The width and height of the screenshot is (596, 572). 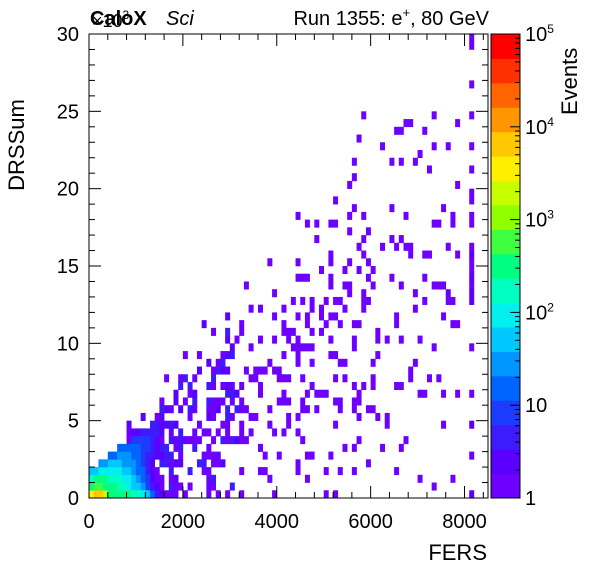 What do you see at coordinates (68, 35) in the screenshot?
I see `y-tick-label: 30` at bounding box center [68, 35].